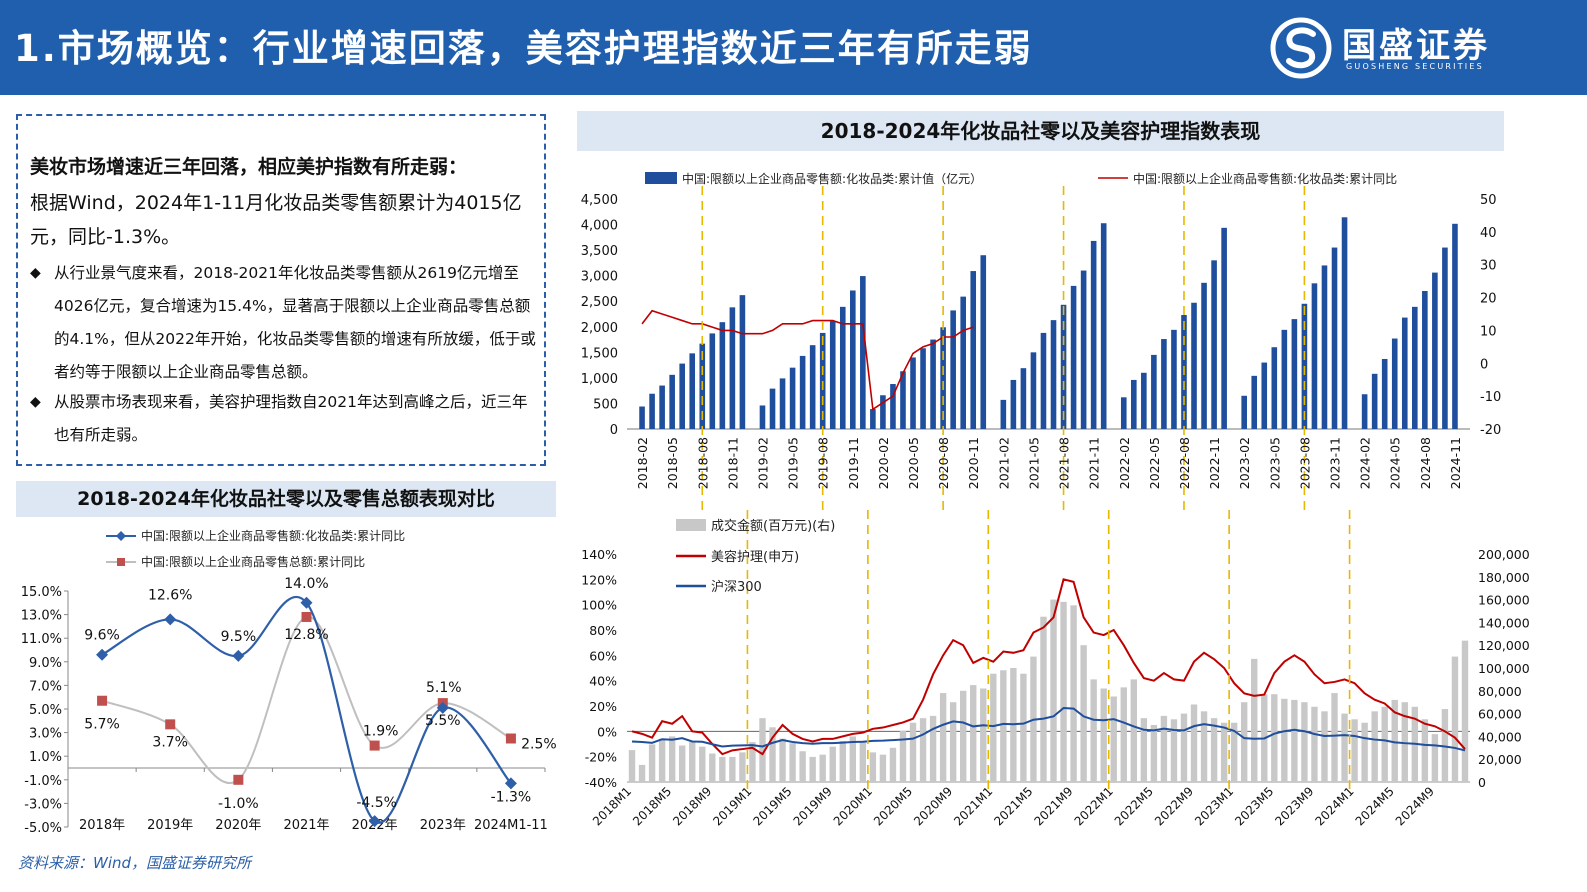 Image resolution: width=1587 pixels, height=892 pixels. What do you see at coordinates (603, 706) in the screenshot?
I see `left-y-tick-label: 20%` at bounding box center [603, 706].